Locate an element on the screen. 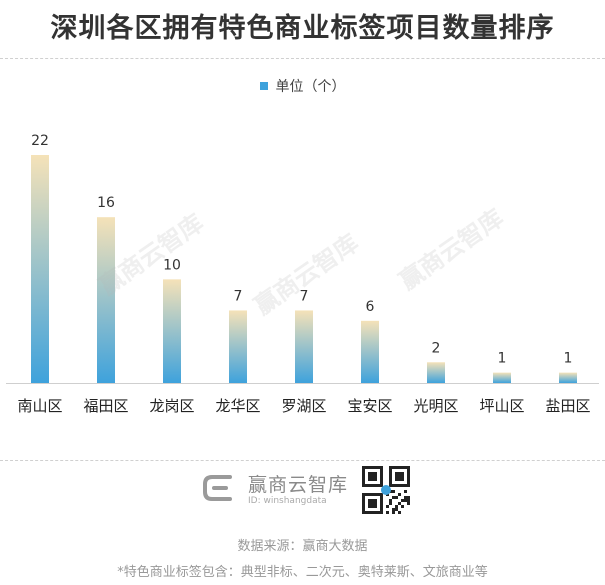  x-tick-label: 龙华区 is located at coordinates (237, 406).